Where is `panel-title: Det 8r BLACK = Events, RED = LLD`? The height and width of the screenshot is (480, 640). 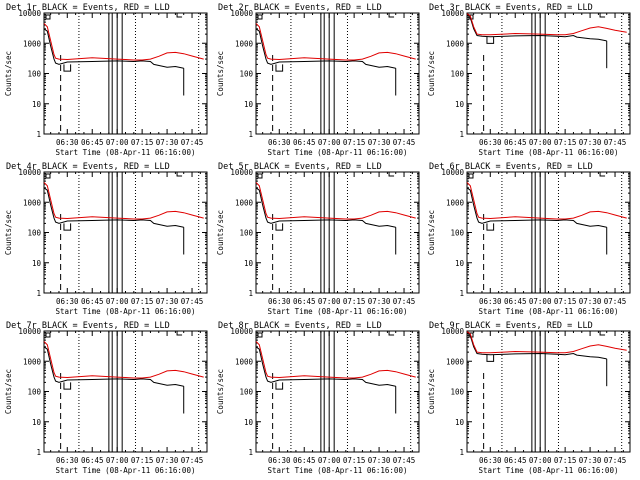 panel-title: Det 8r BLACK = Events, RED = LLD is located at coordinates (300, 326).